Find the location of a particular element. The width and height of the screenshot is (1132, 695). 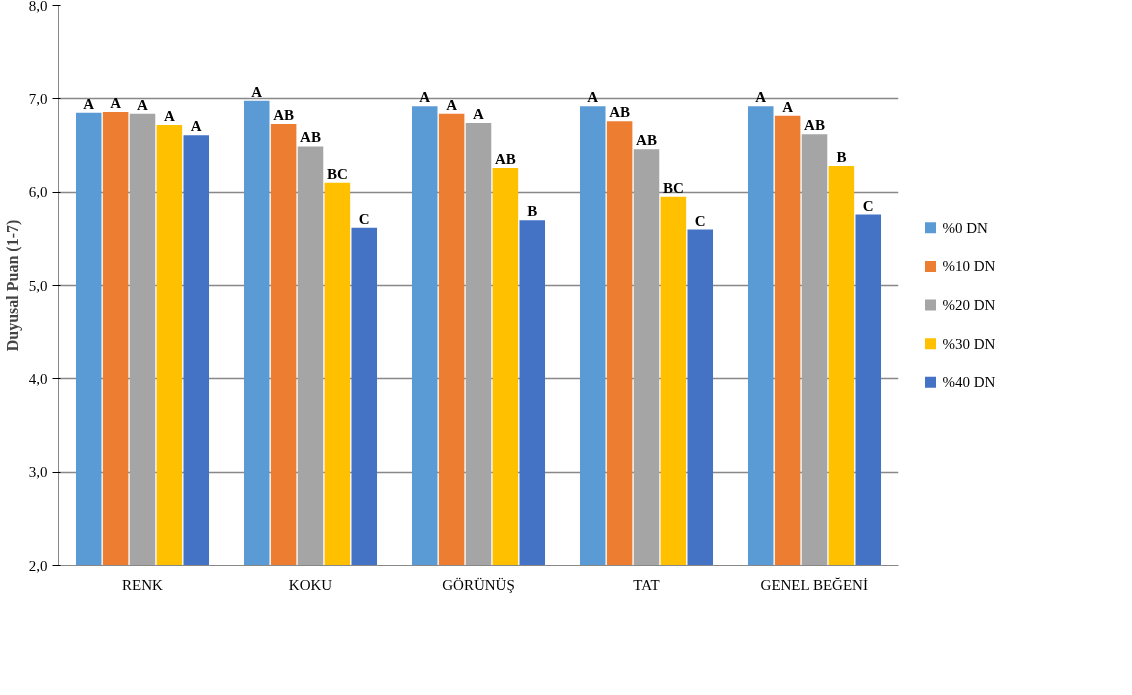

legend-label: %40 DN is located at coordinates (969, 382).